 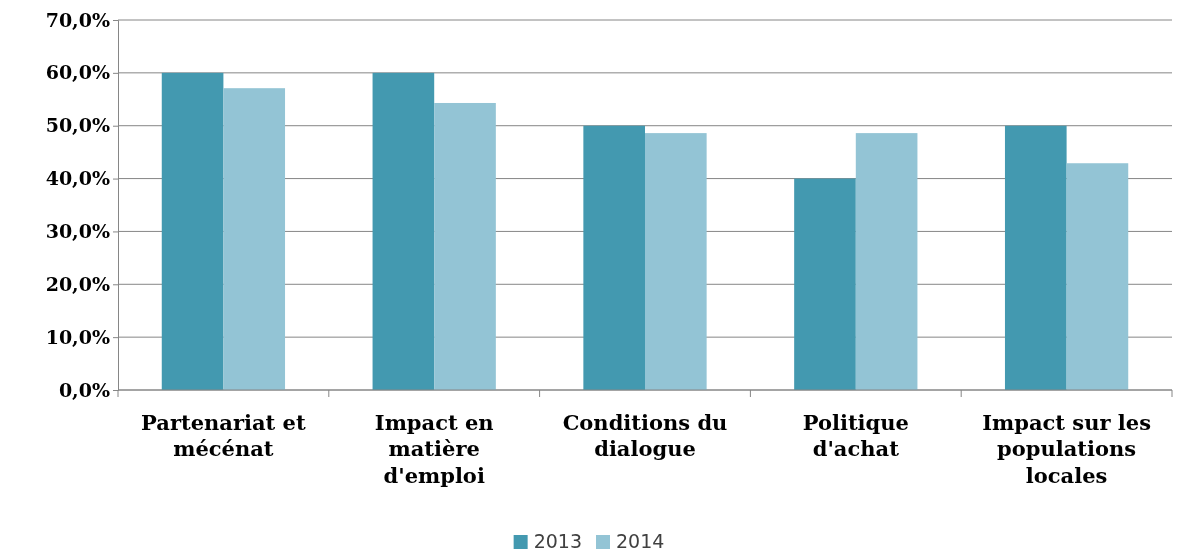 What do you see at coordinates (77, 125) in the screenshot?
I see `y-tick-label: 50,0%` at bounding box center [77, 125].